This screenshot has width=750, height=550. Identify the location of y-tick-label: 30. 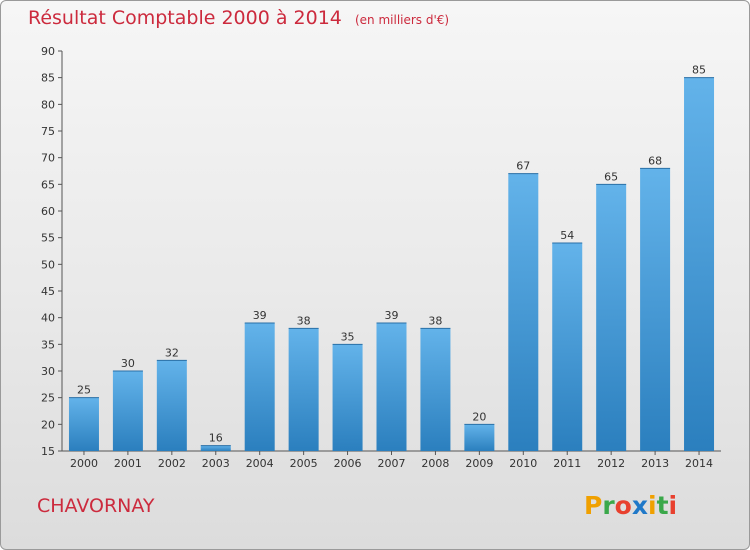
(48, 371).